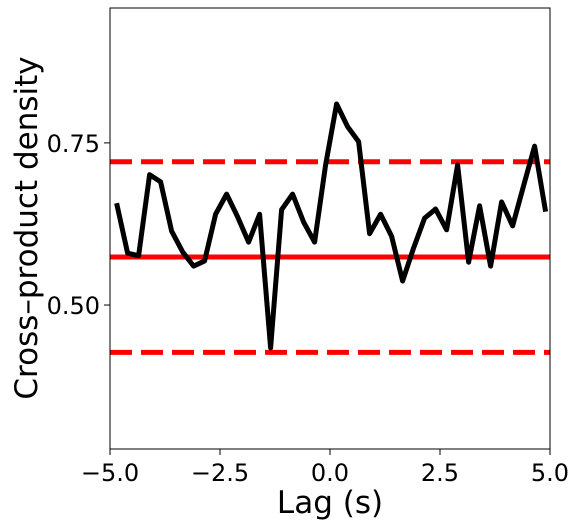 The width and height of the screenshot is (577, 523). Describe the element at coordinates (330, 473) in the screenshot. I see `x-tick-label: 0.0` at that location.